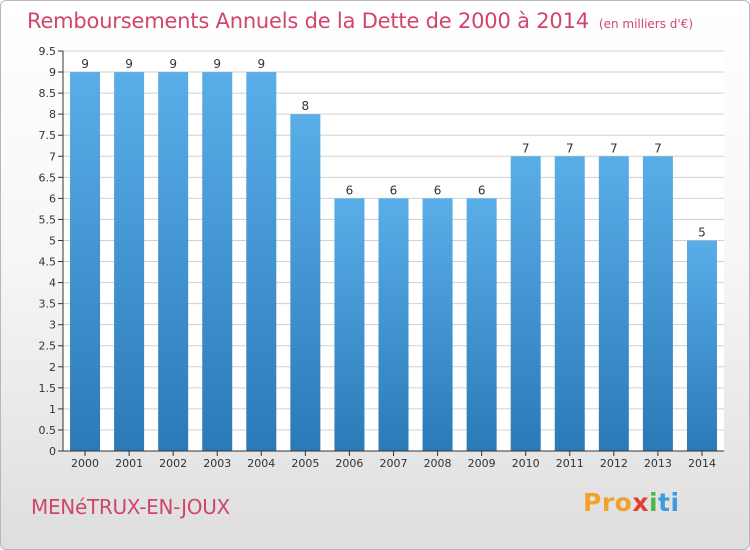  Describe the element at coordinates (702, 232) in the screenshot. I see `bar-value-label: 5` at that location.